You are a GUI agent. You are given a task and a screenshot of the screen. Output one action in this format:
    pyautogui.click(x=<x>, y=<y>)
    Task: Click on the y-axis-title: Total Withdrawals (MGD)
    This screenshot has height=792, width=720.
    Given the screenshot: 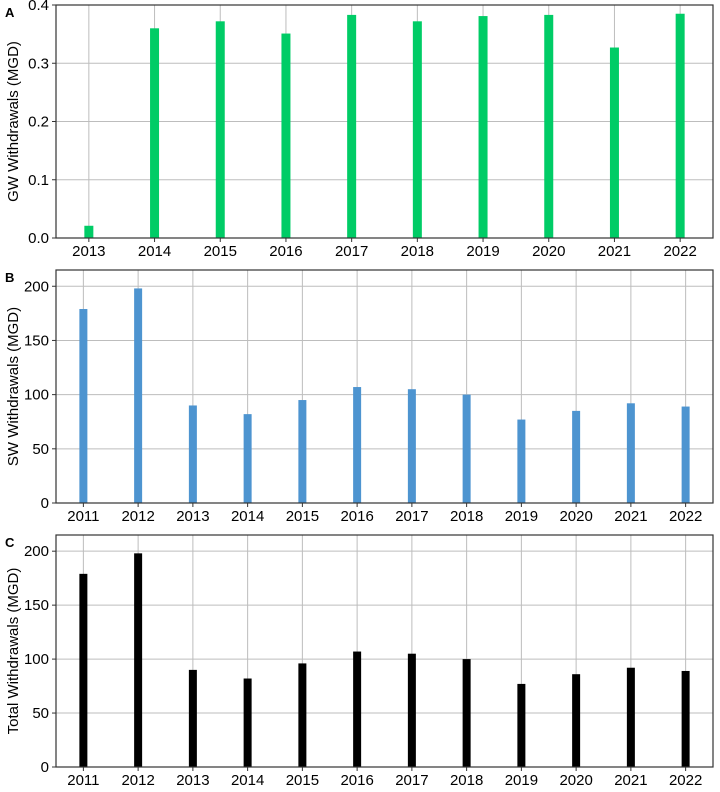 What is the action you would take?
    pyautogui.click(x=13, y=651)
    